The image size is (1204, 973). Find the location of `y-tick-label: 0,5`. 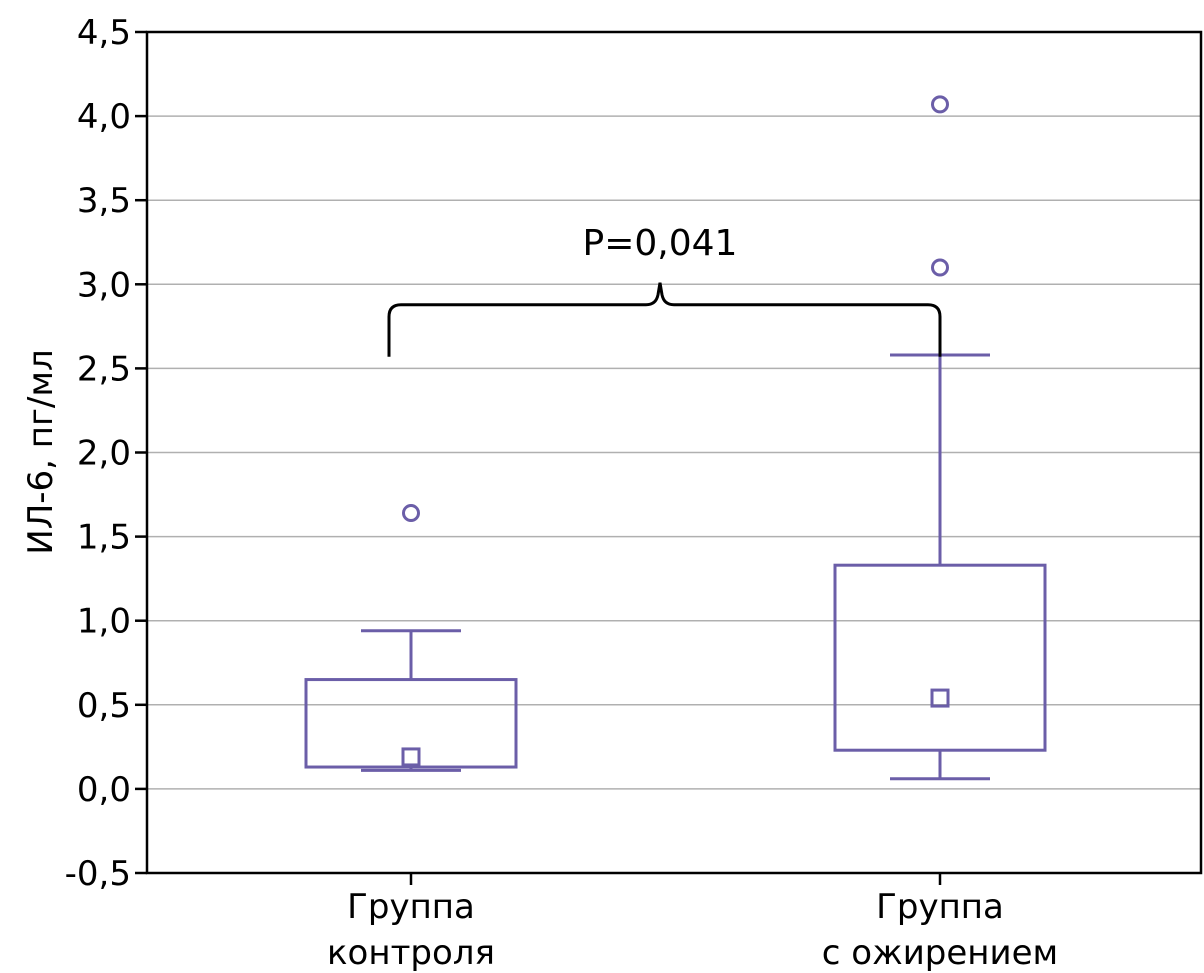

y-tick-label: 0,5 is located at coordinates (104, 706).